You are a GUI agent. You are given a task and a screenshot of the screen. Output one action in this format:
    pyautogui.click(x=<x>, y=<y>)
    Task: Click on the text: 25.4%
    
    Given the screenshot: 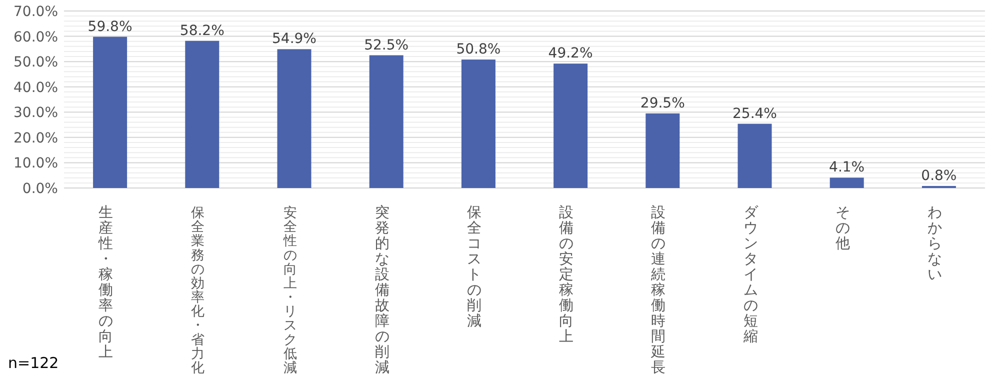 What is the action you would take?
    pyautogui.click(x=754, y=114)
    